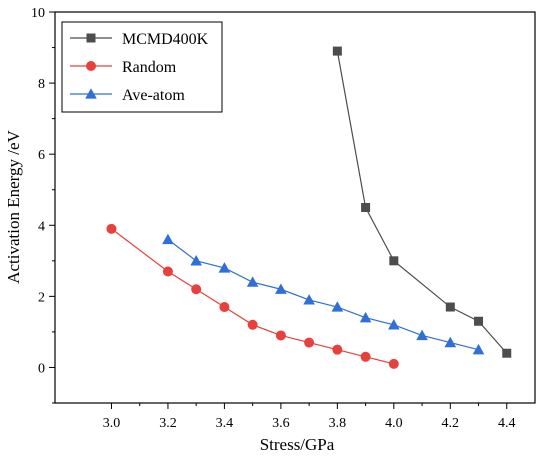 The image size is (550, 458). What do you see at coordinates (41, 84) in the screenshot?
I see `y-tick-label: 8` at bounding box center [41, 84].